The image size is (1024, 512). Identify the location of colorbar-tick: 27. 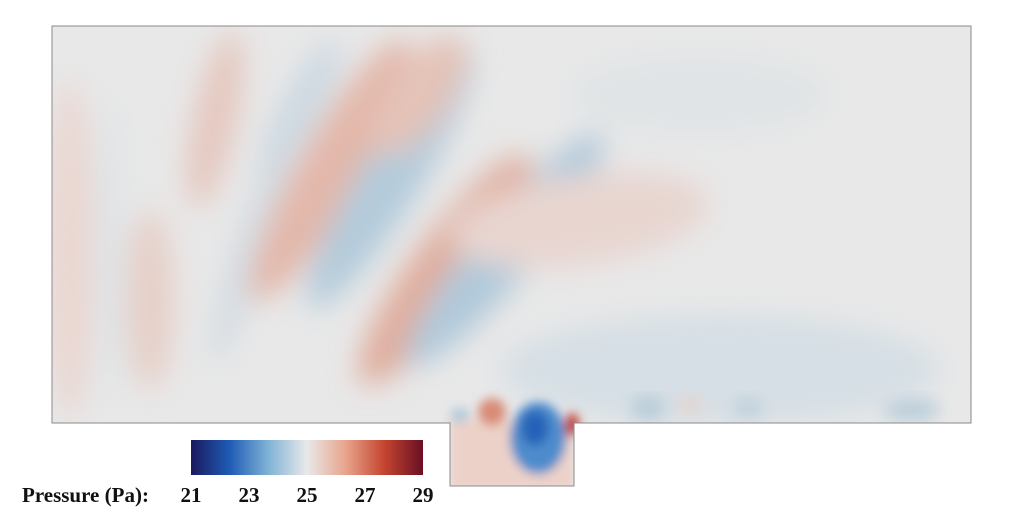
(365, 495).